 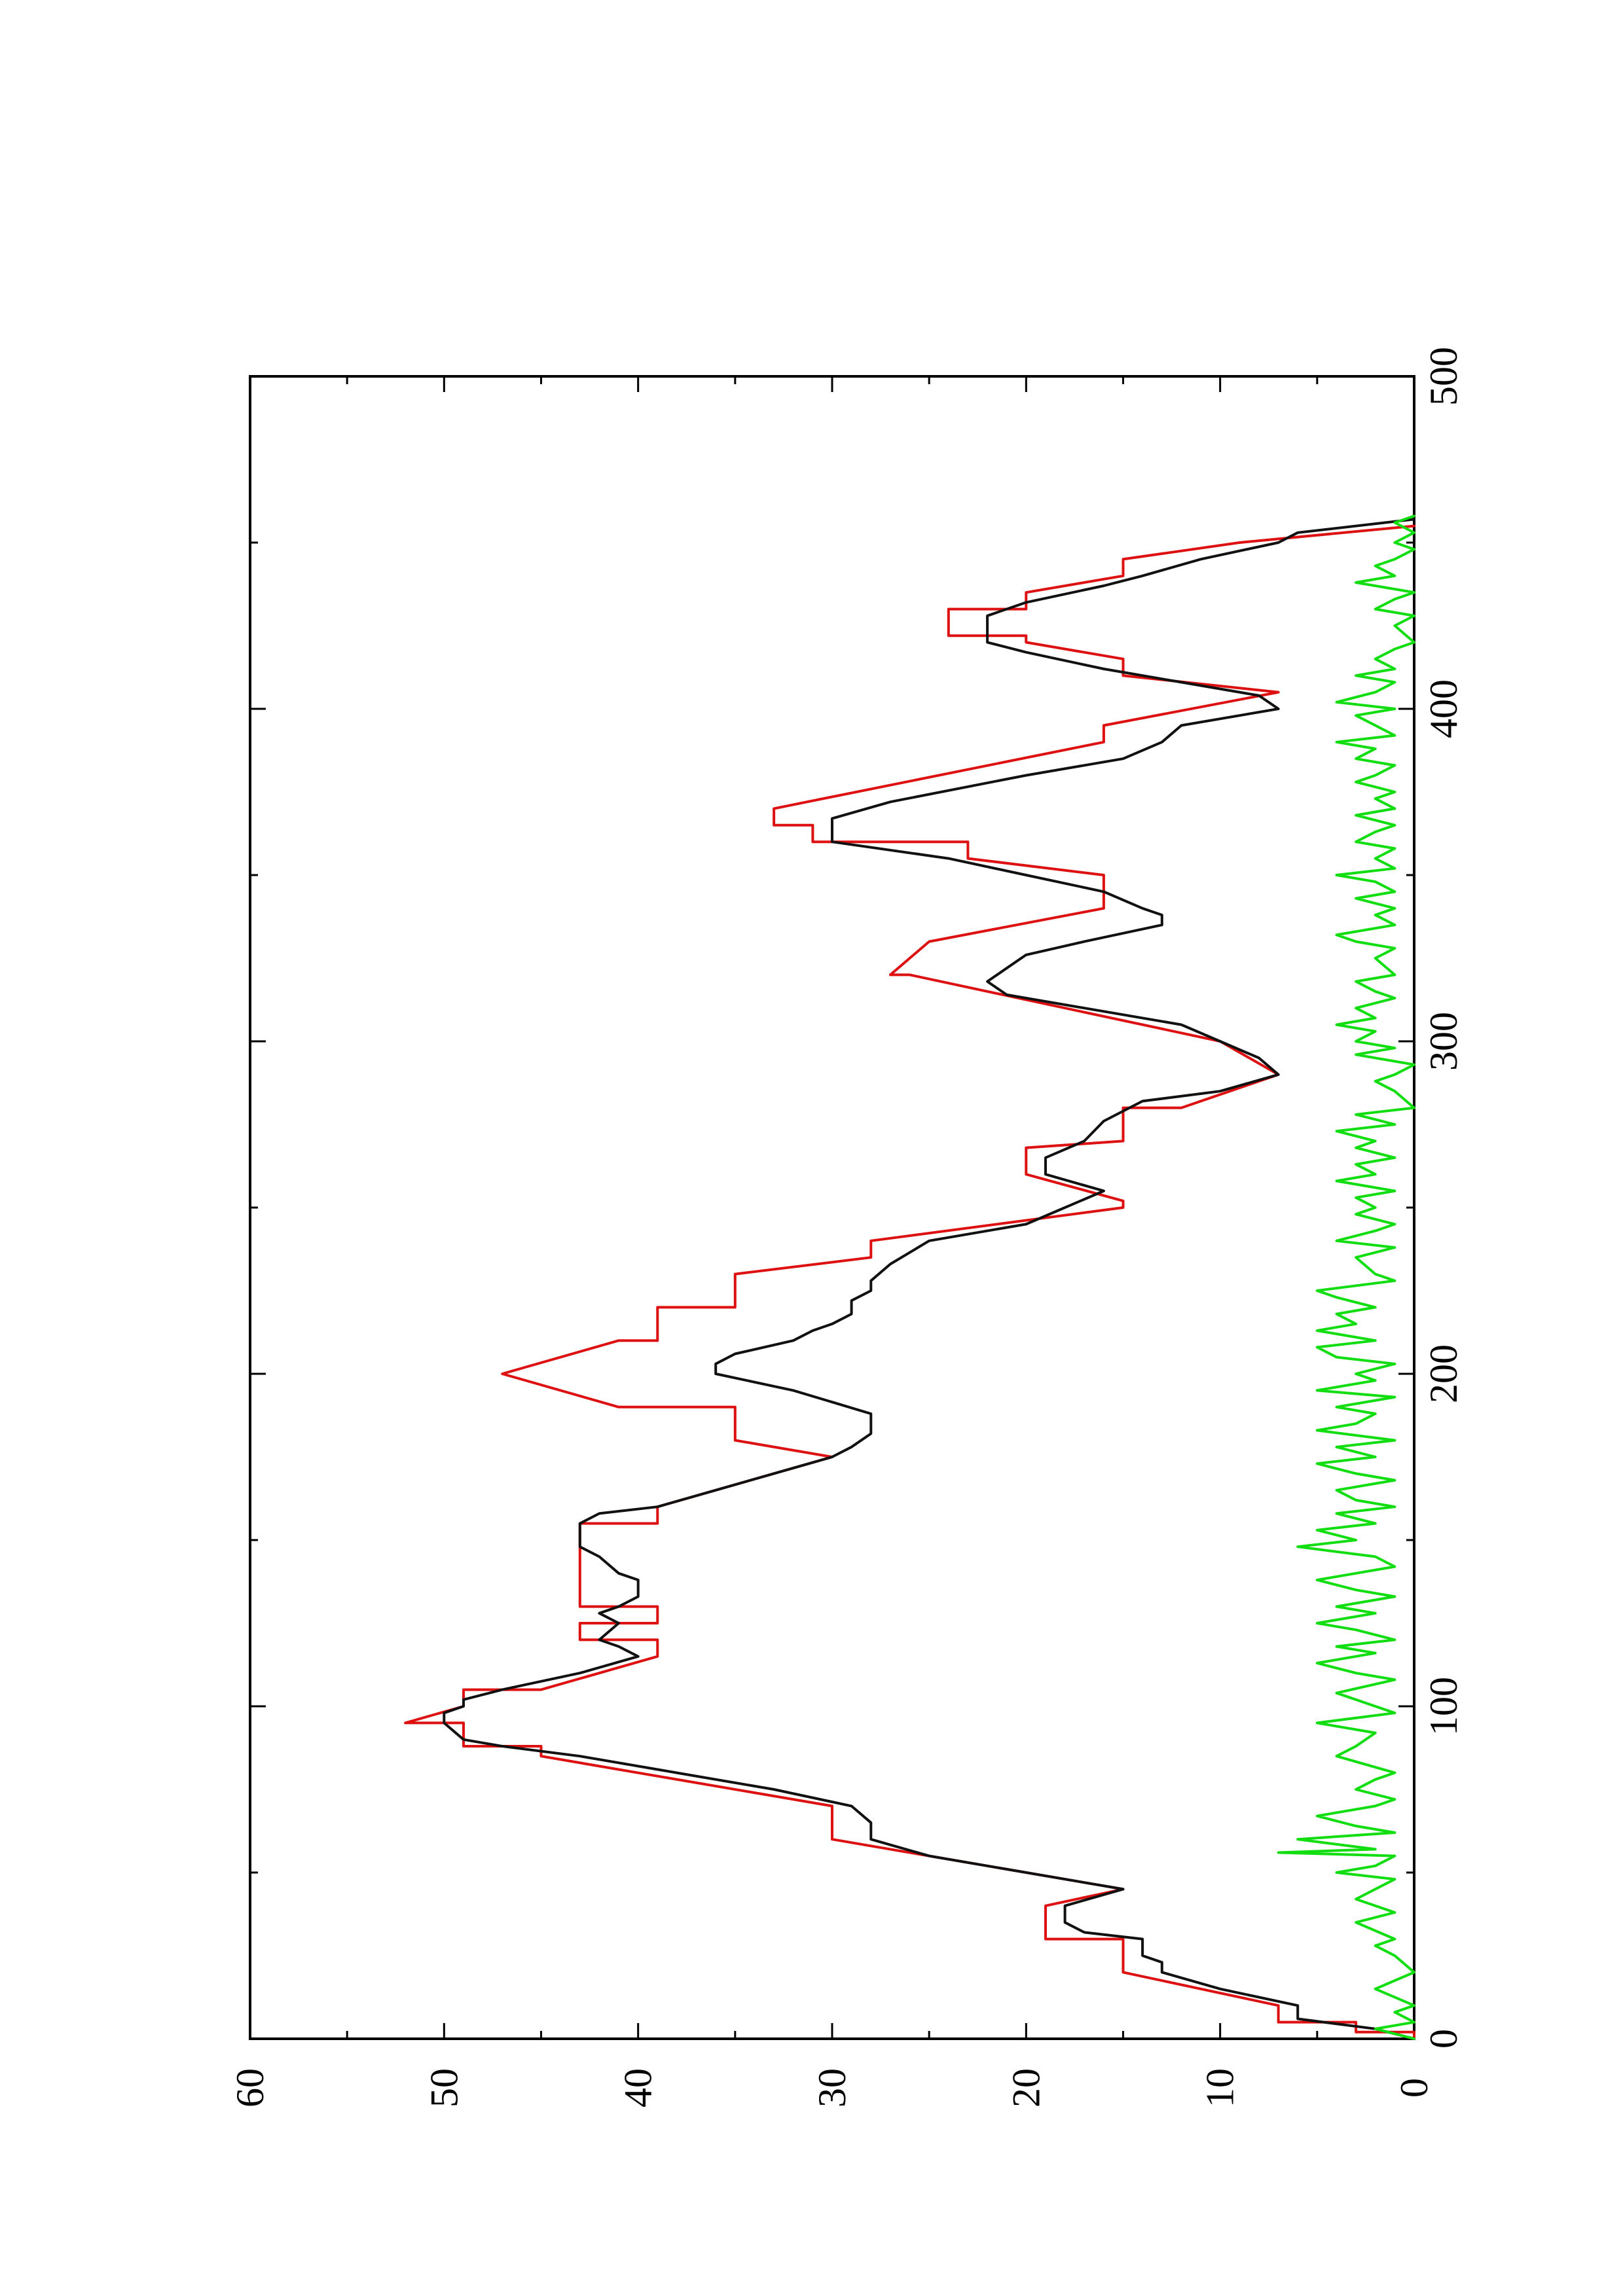 I want to click on y-tick-label: 60, so click(x=250, y=2088).